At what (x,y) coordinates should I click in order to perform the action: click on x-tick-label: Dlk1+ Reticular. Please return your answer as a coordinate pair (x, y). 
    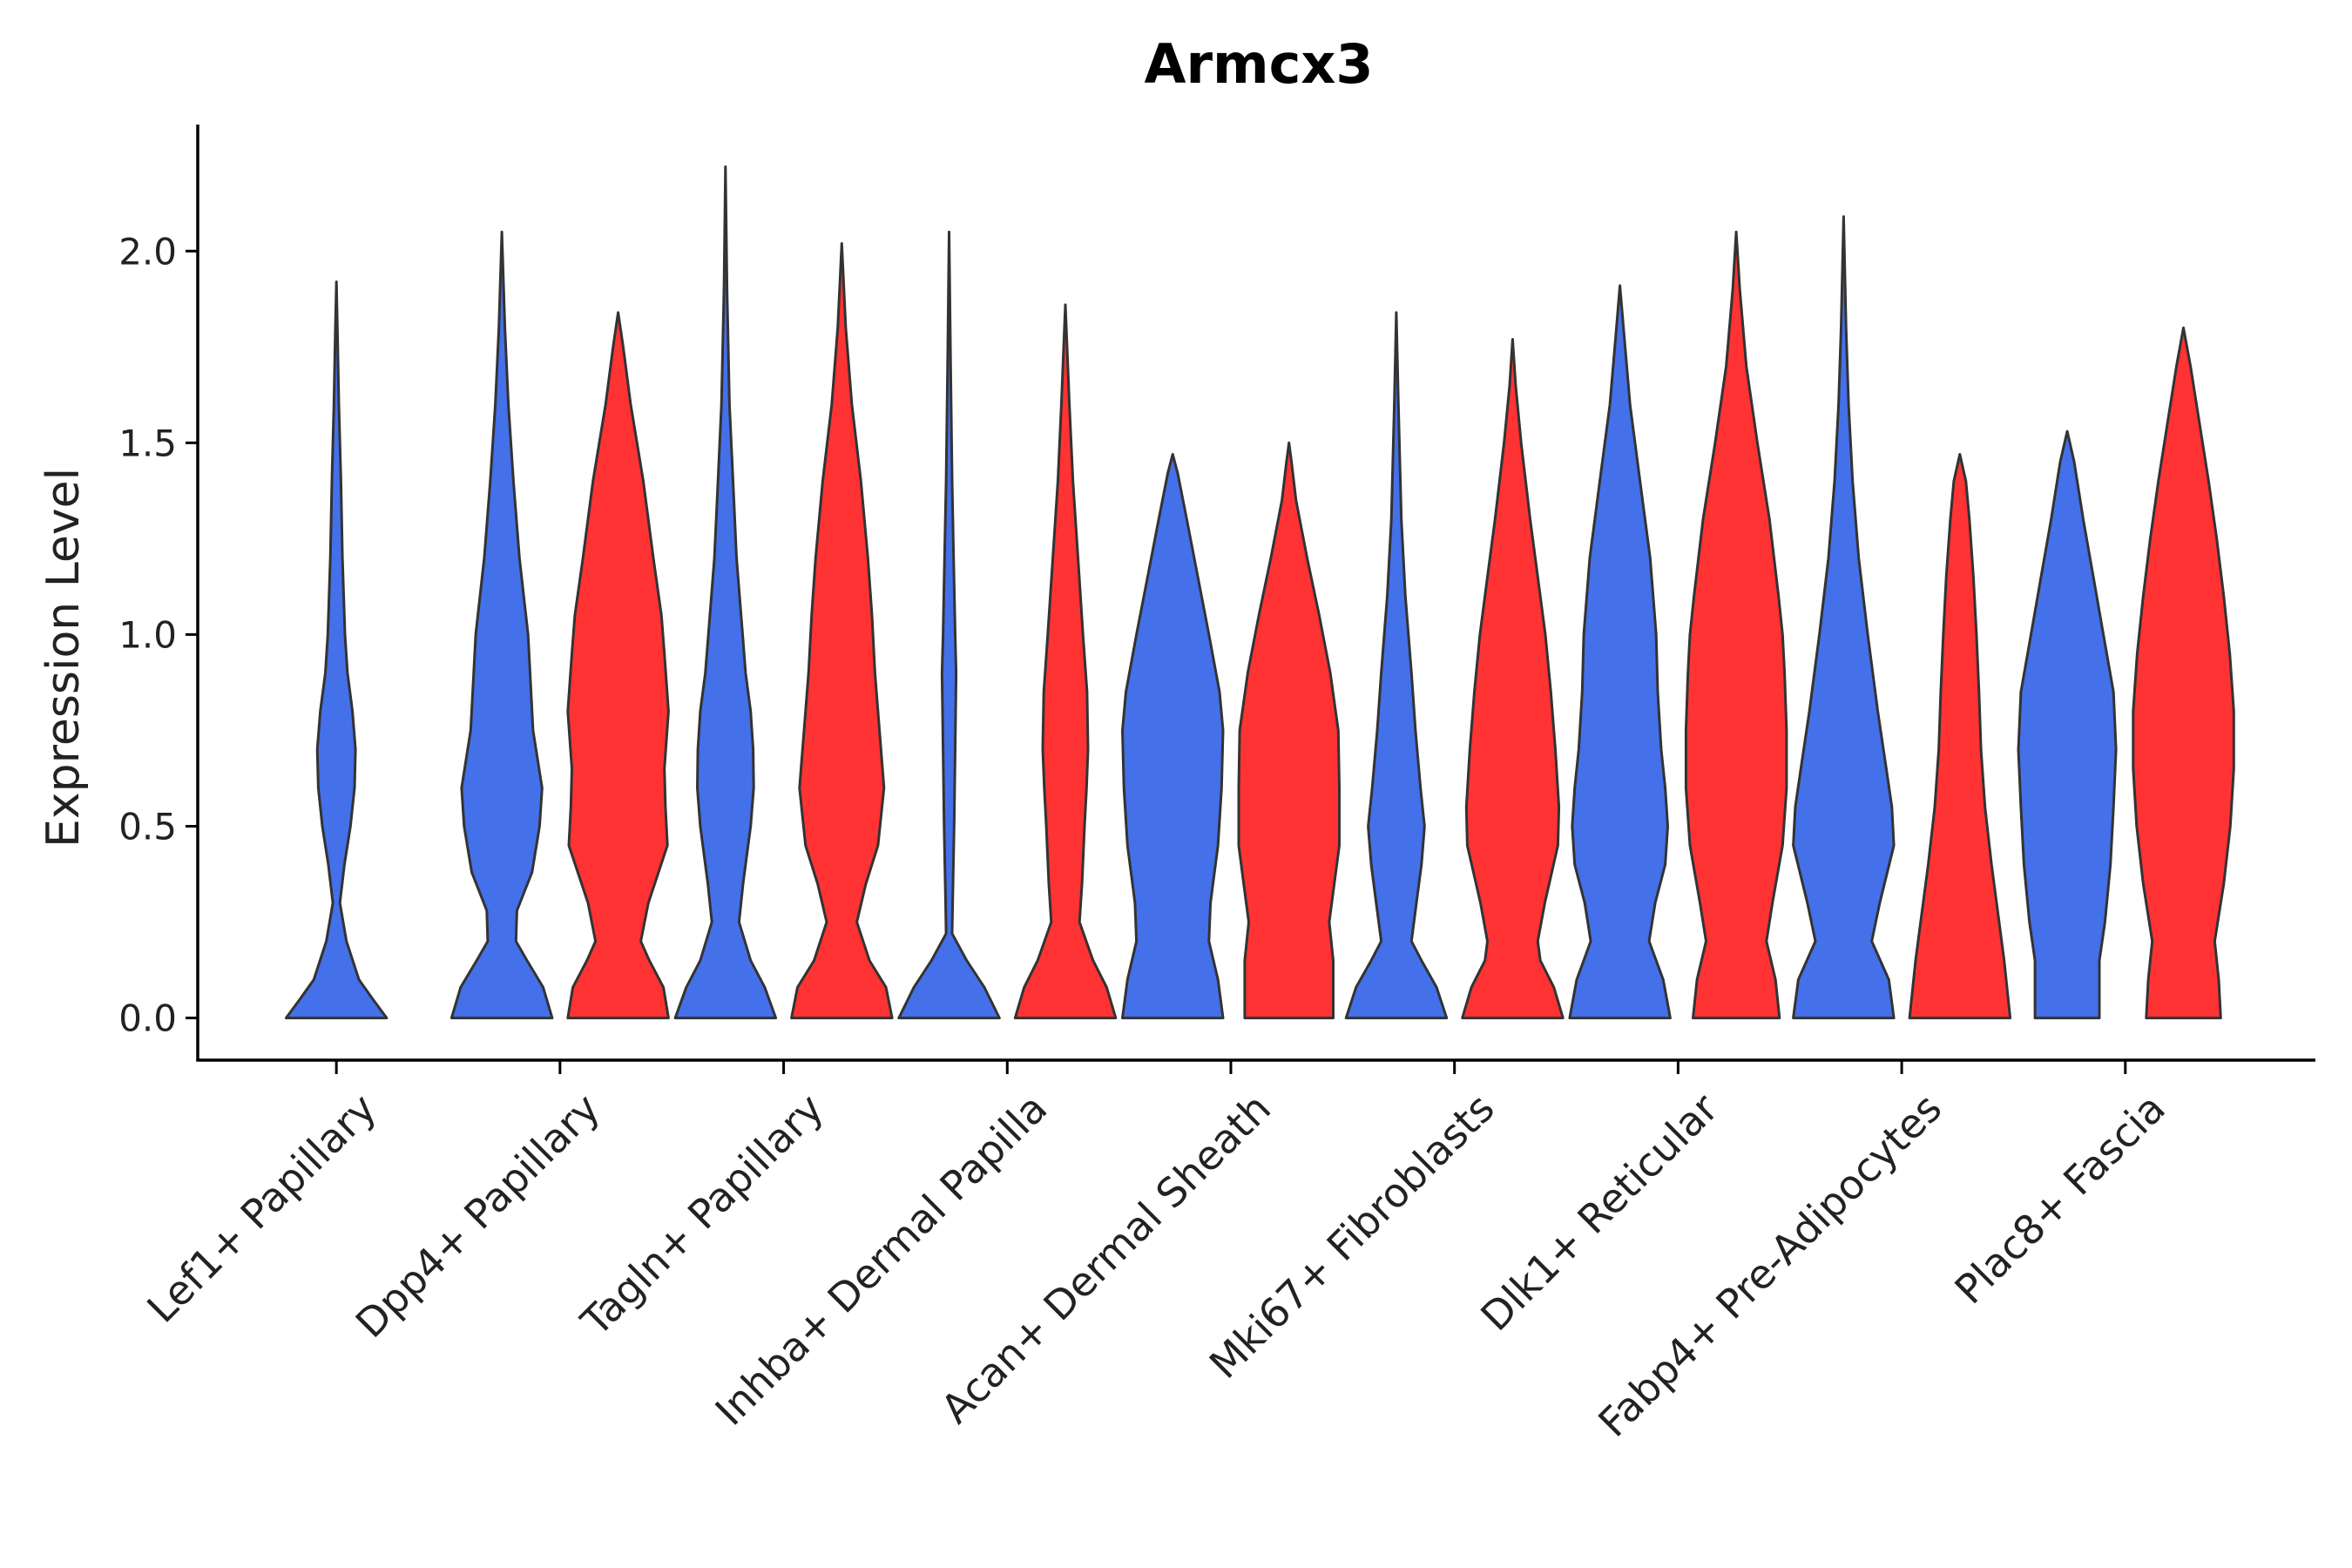
    Looking at the image, I should click on (1599, 1212).